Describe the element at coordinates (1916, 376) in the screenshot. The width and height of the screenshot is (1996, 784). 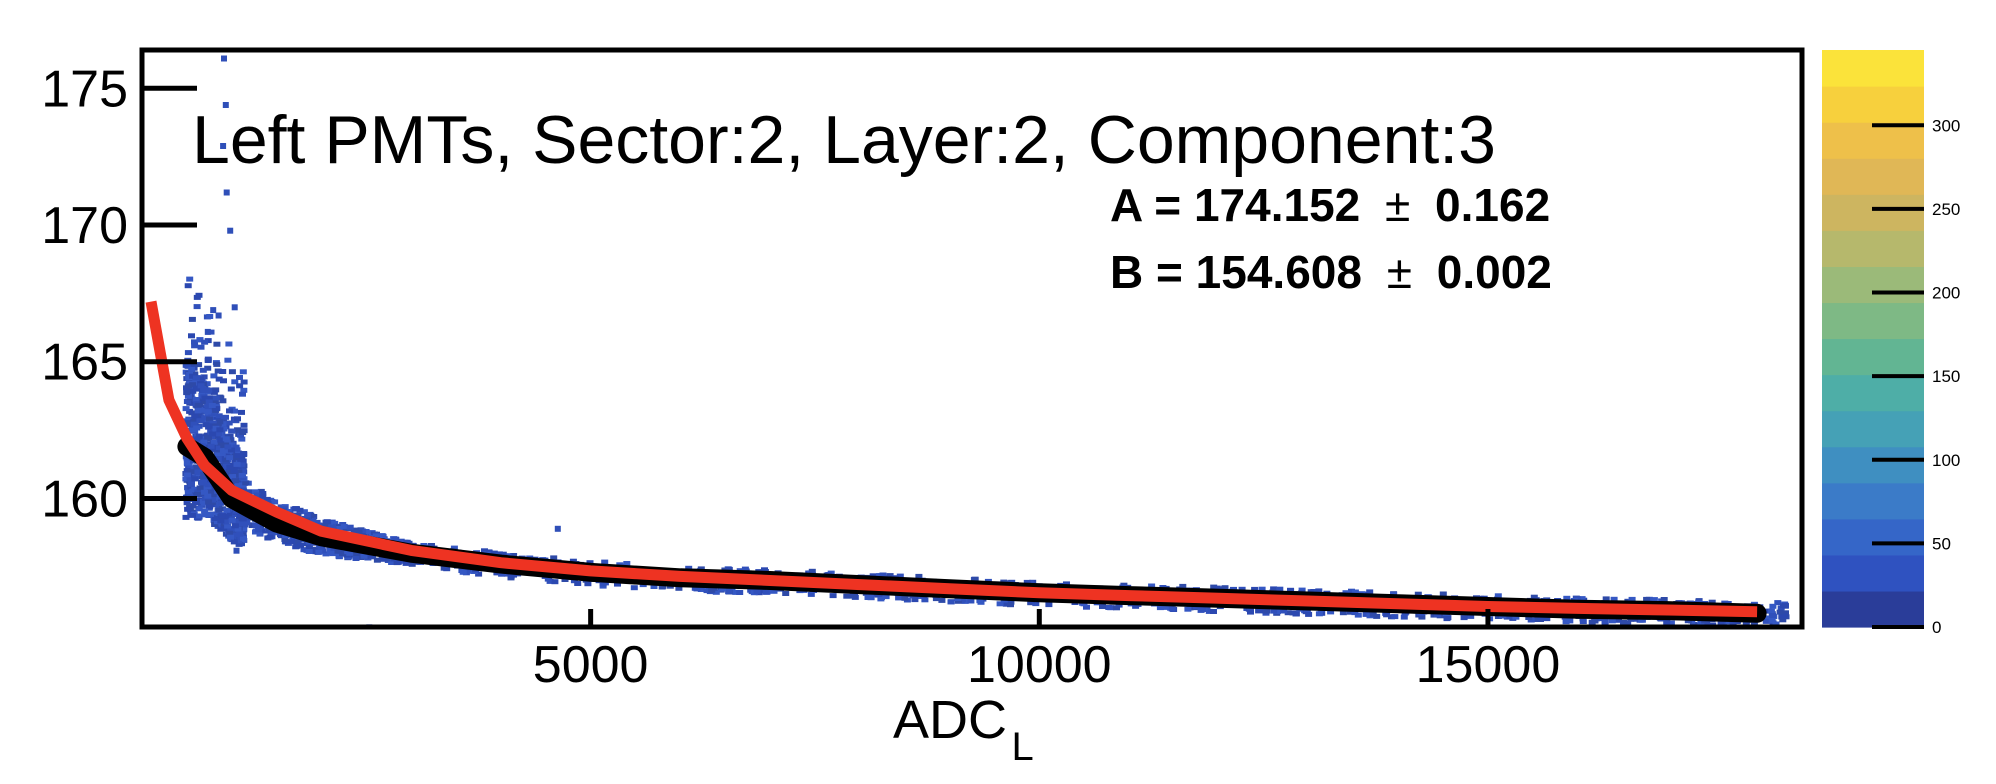
I see `color-scale-ticks: 0 50 100 150 200 250 300` at that location.